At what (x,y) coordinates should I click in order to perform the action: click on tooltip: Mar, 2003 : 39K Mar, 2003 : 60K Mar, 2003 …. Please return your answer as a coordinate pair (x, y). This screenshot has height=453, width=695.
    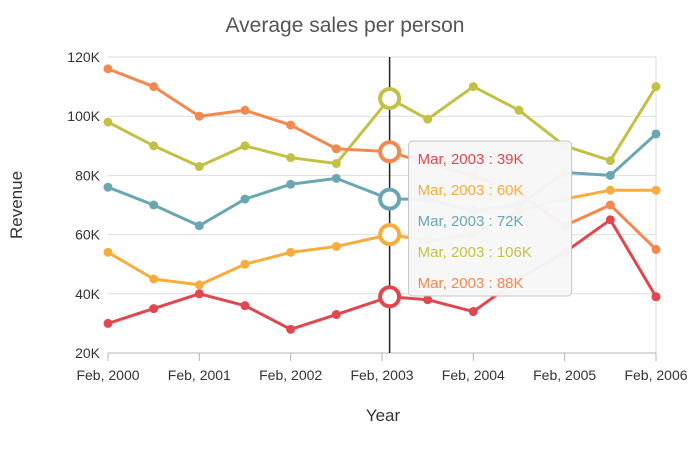
    Looking at the image, I should click on (490, 218).